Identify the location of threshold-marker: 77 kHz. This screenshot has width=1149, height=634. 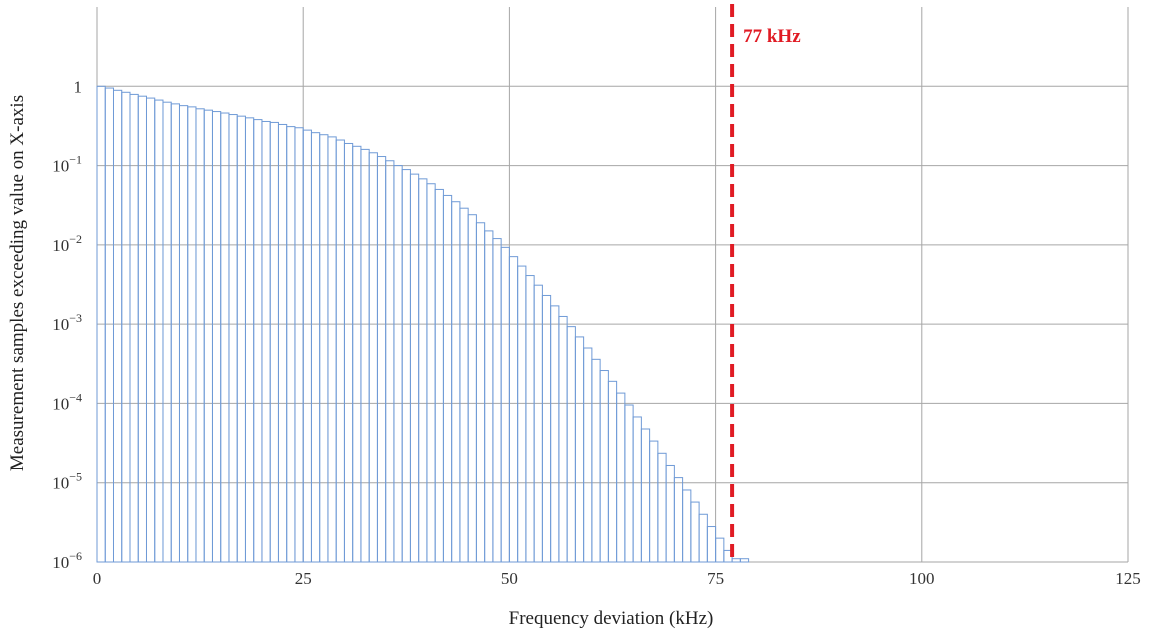
(765, 283).